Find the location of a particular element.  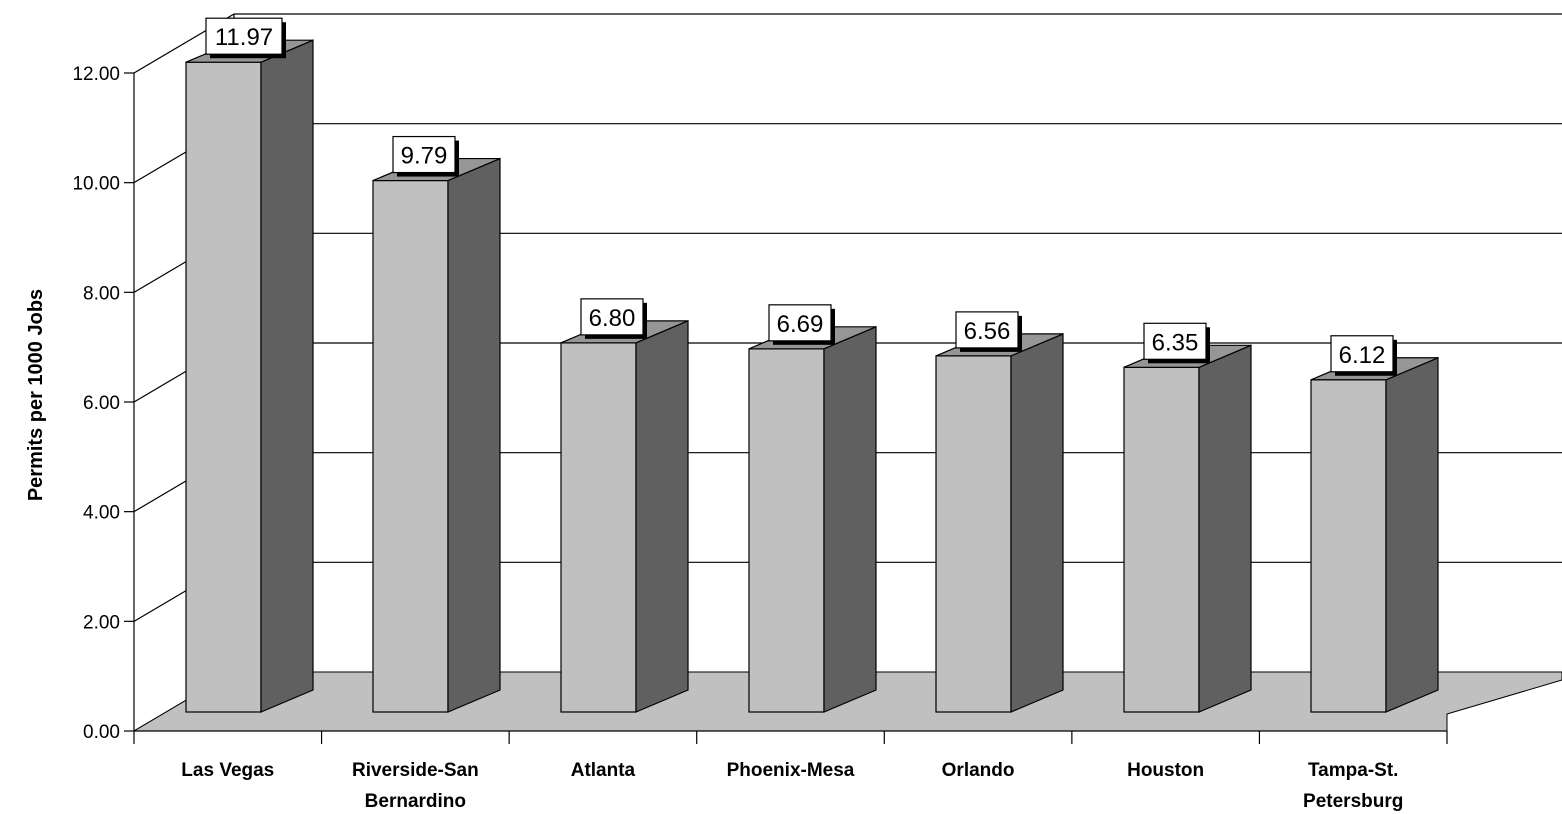

x-tick-label: Atlanta is located at coordinates (603, 770).